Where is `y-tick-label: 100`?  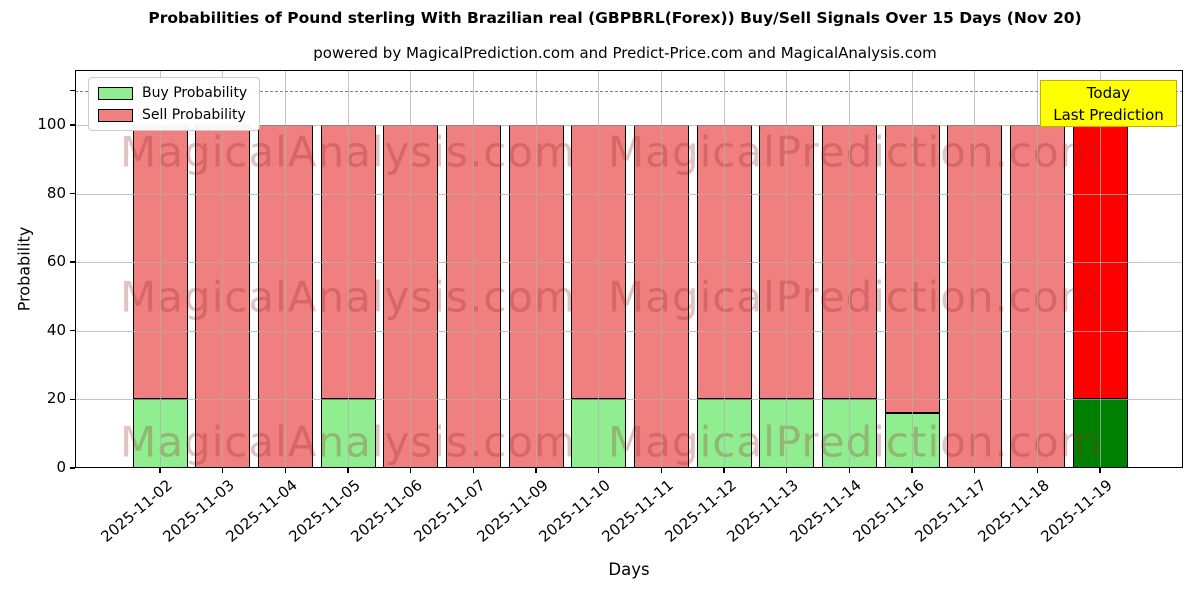
y-tick-label: 100 is located at coordinates (51, 123).